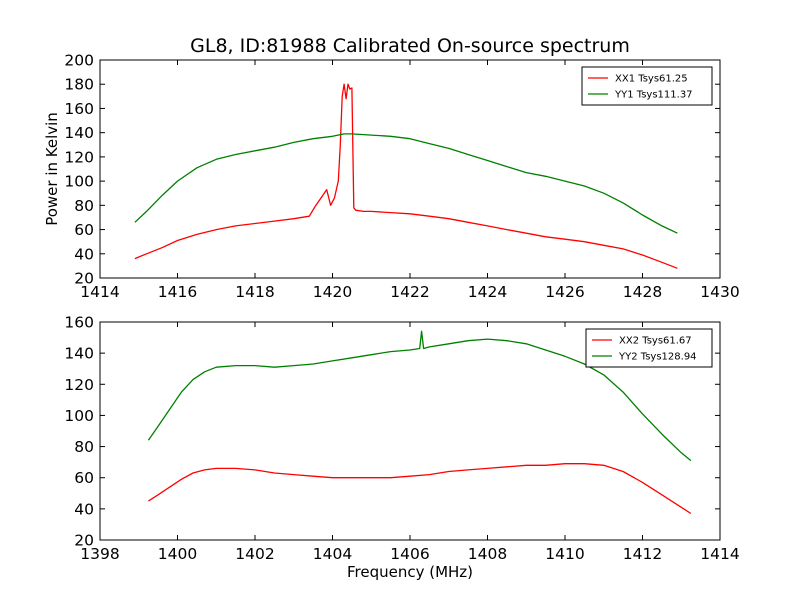  I want to click on x-tick-label: 1416, so click(177, 292).